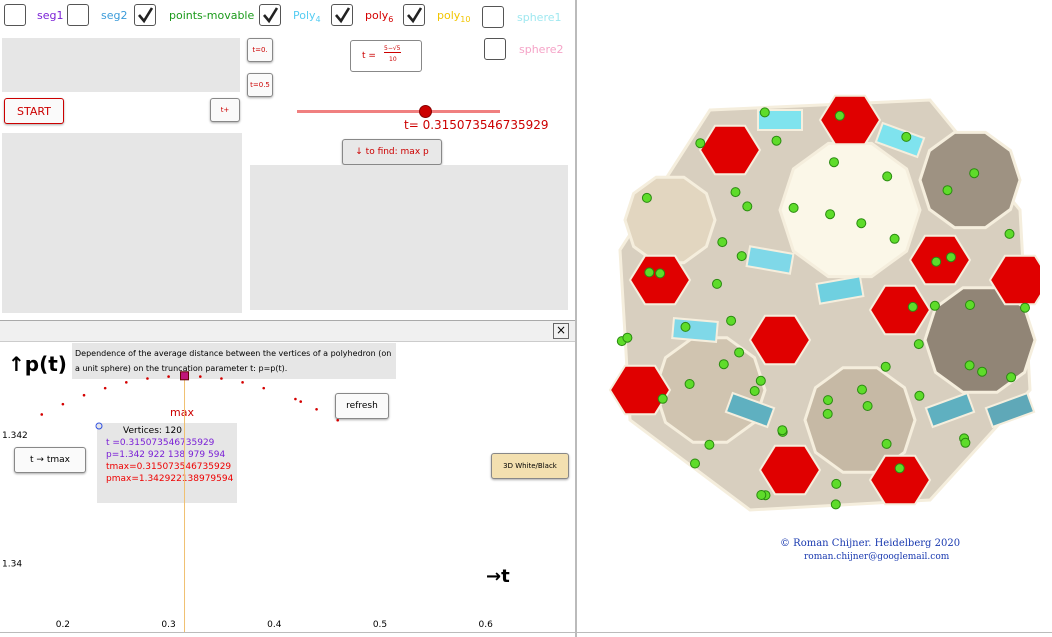 This screenshot has height=637, width=1052. Describe the element at coordinates (260, 50) in the screenshot. I see `button: t=0.` at that location.